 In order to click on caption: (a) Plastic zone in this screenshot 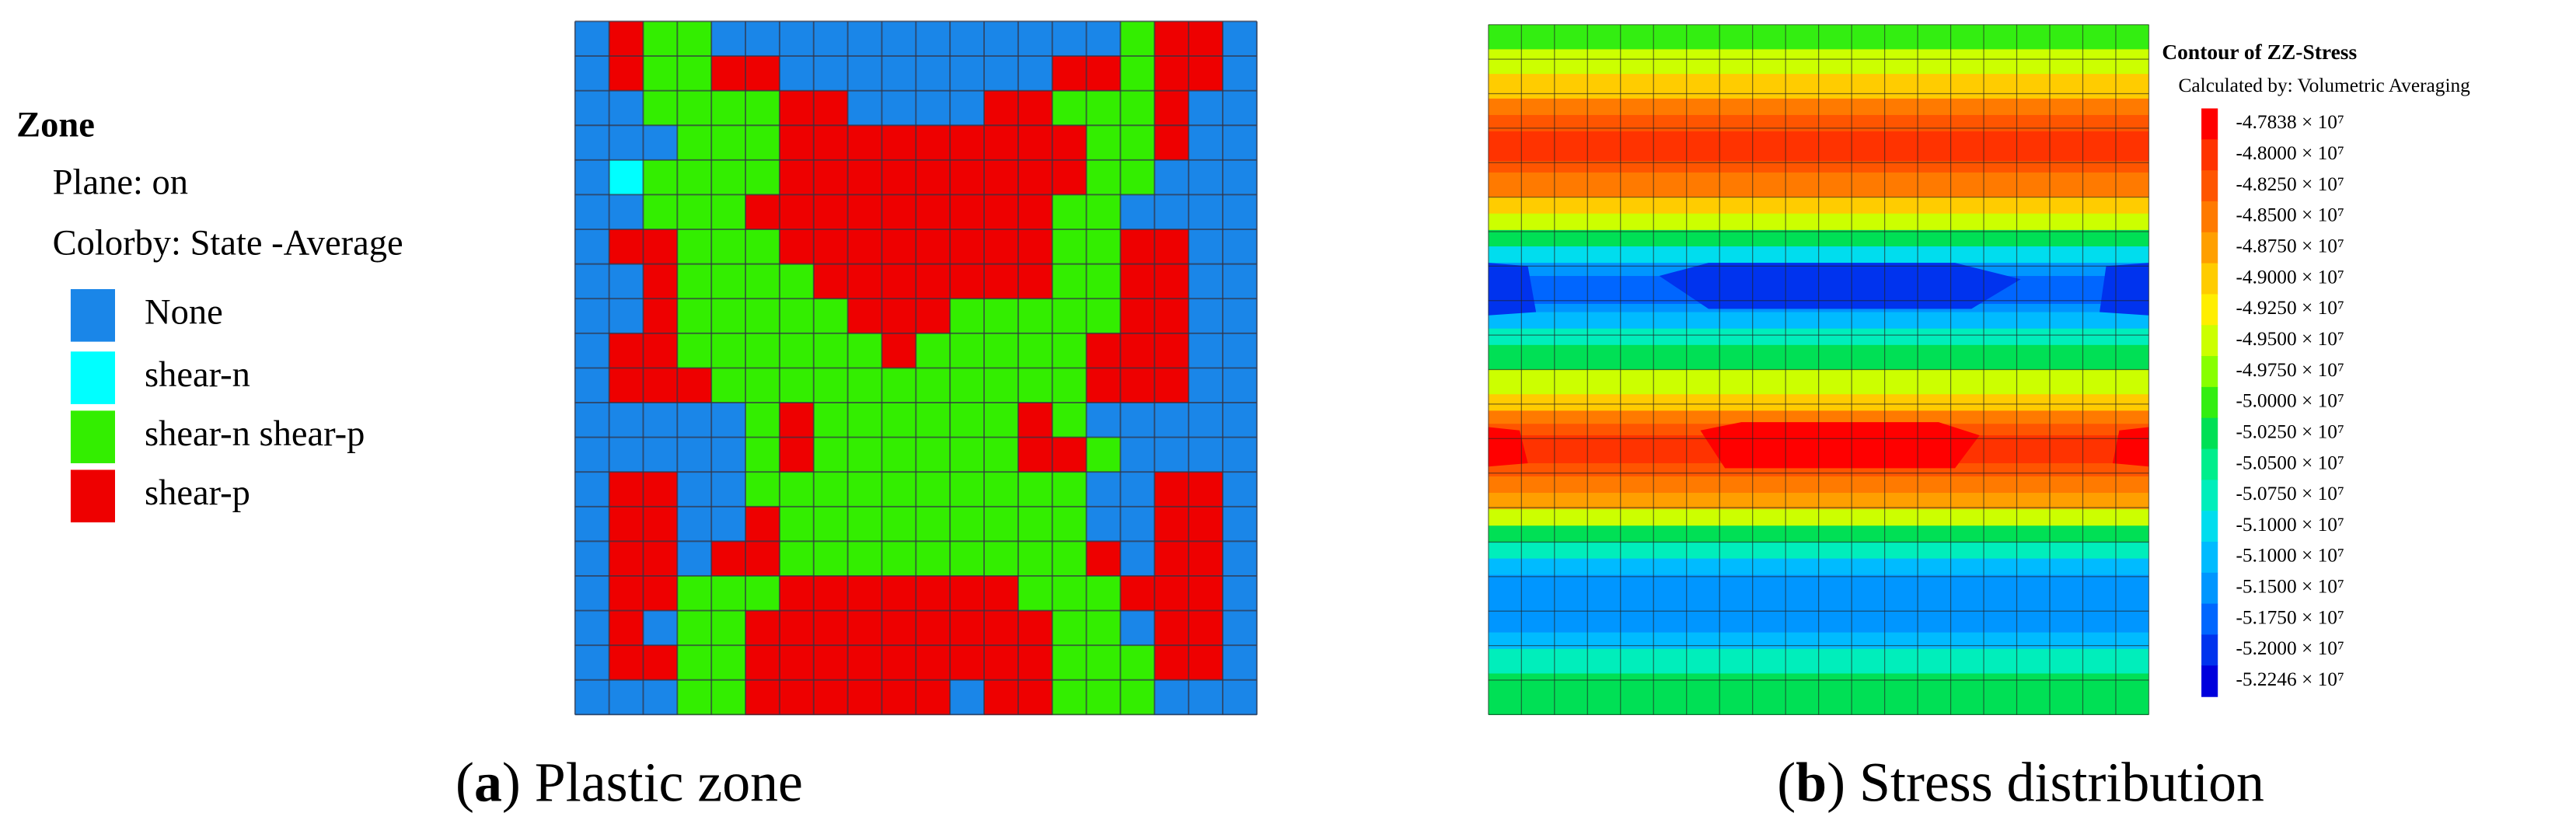, I will do `click(630, 783)`.